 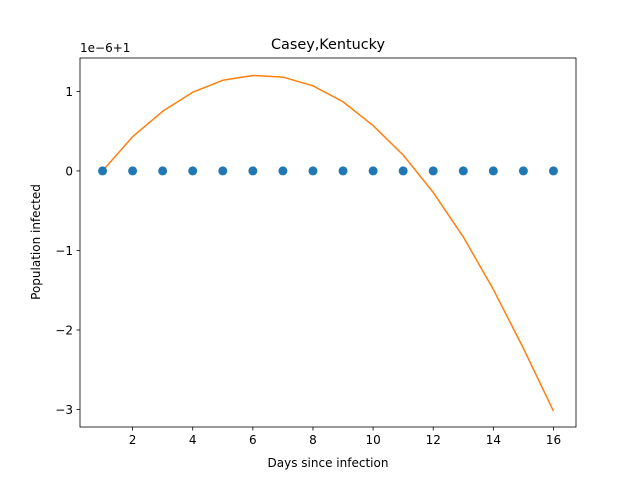 What do you see at coordinates (253, 440) in the screenshot?
I see `x-tick-label: 6` at bounding box center [253, 440].